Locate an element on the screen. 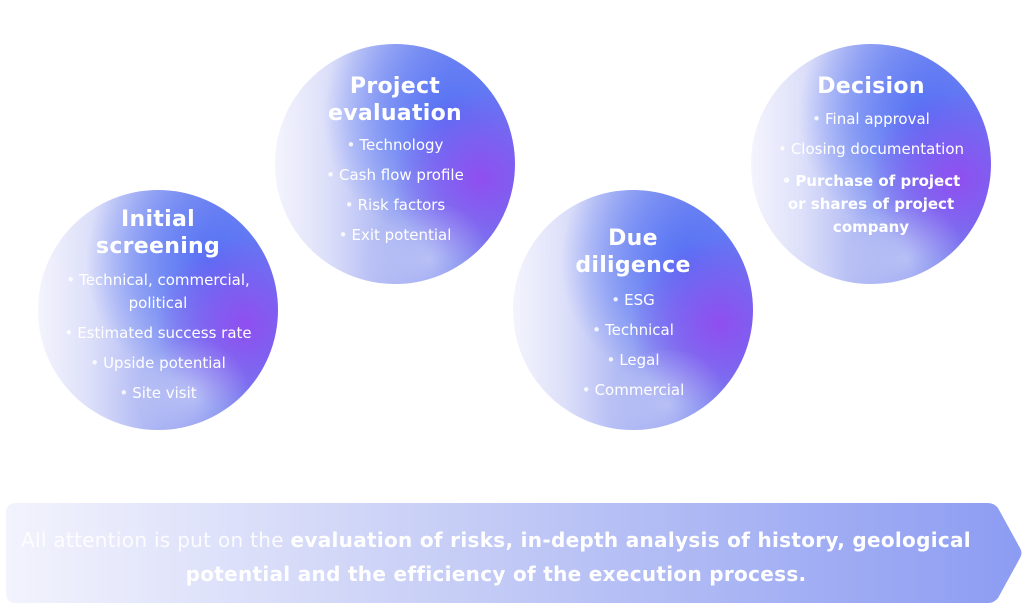 The height and width of the screenshot is (607, 1024). stage-title: Due diligence is located at coordinates (633, 252).